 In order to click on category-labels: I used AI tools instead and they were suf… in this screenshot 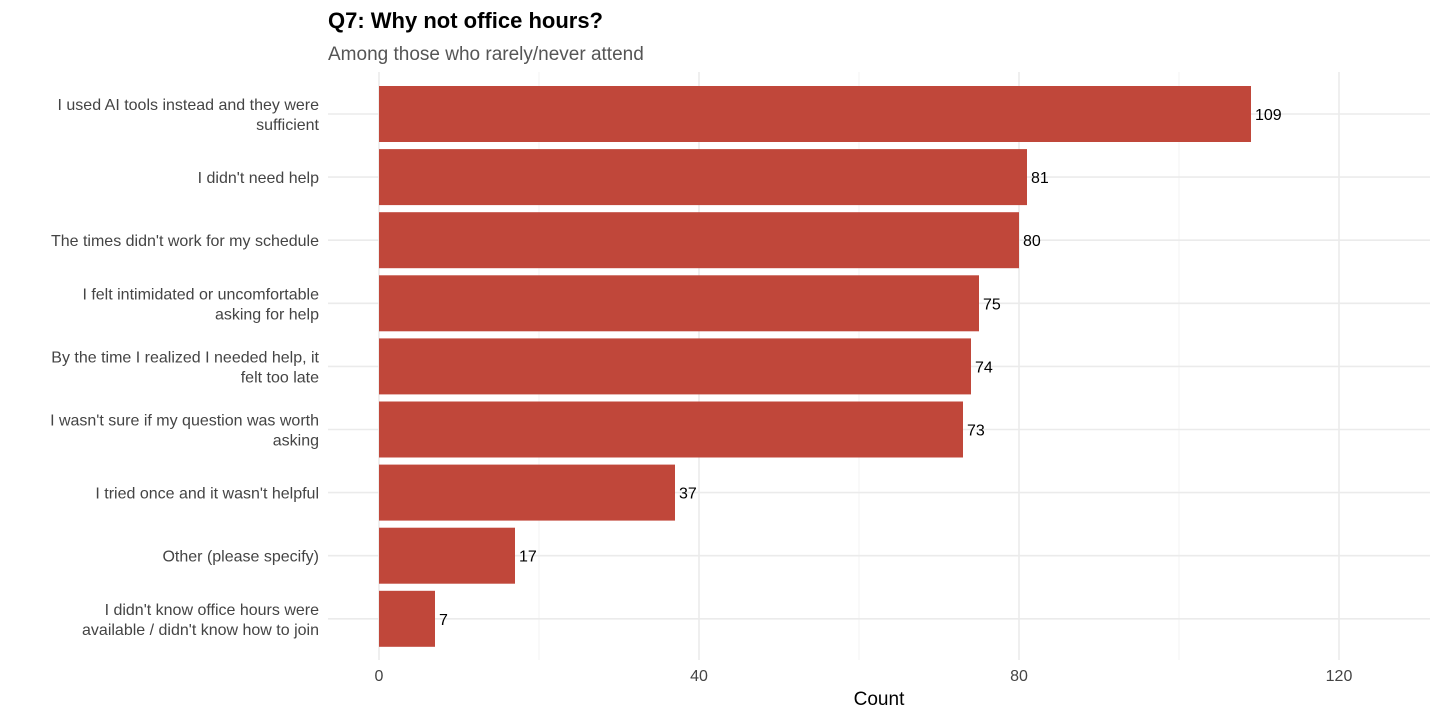, I will do `click(184, 368)`.